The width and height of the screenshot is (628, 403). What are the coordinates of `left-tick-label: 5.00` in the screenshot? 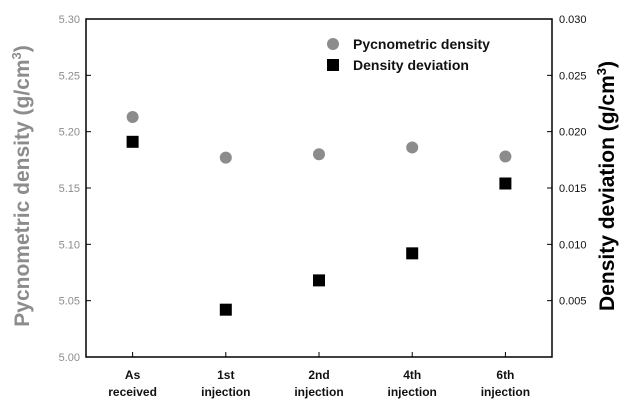 It's located at (69, 358).